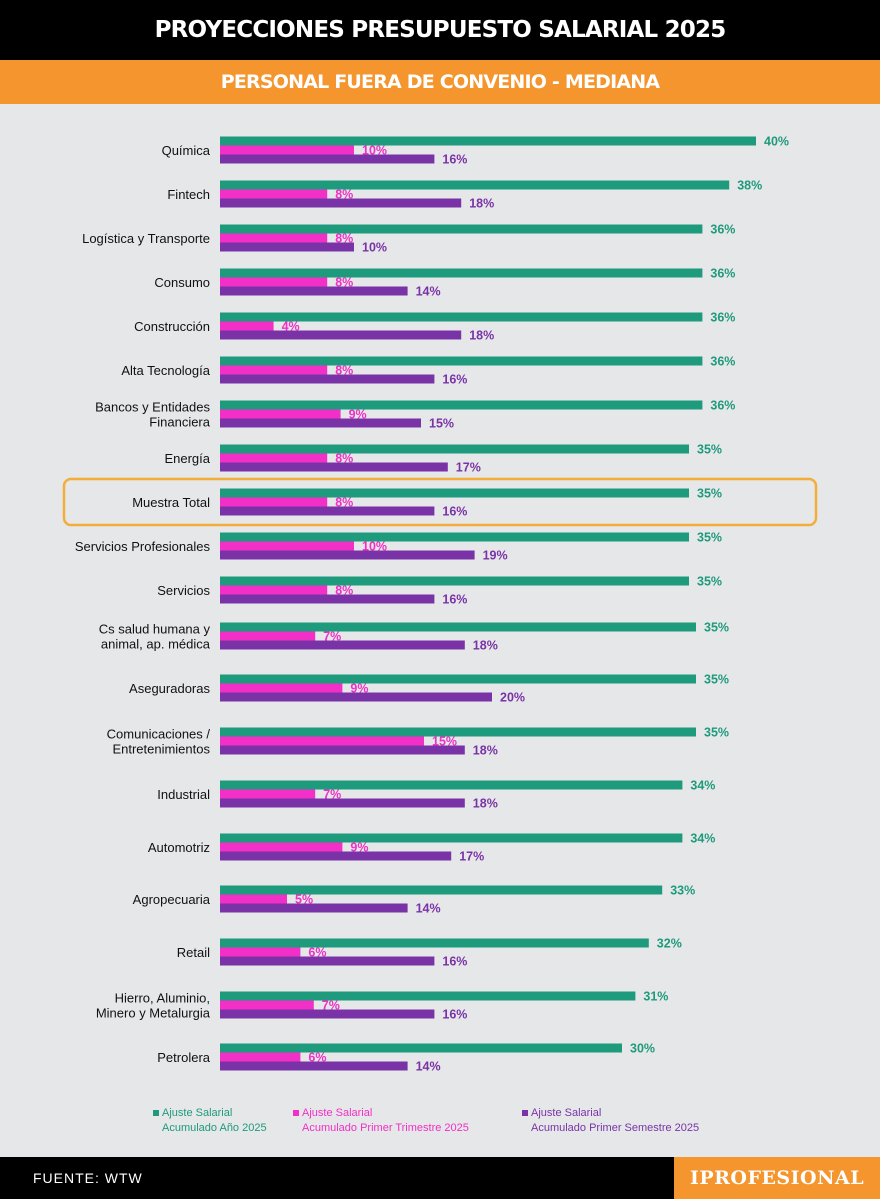 Image resolution: width=880 pixels, height=1199 pixels. Describe the element at coordinates (88, 1178) in the screenshot. I see `source-credit: FUENTE: WTW` at that location.